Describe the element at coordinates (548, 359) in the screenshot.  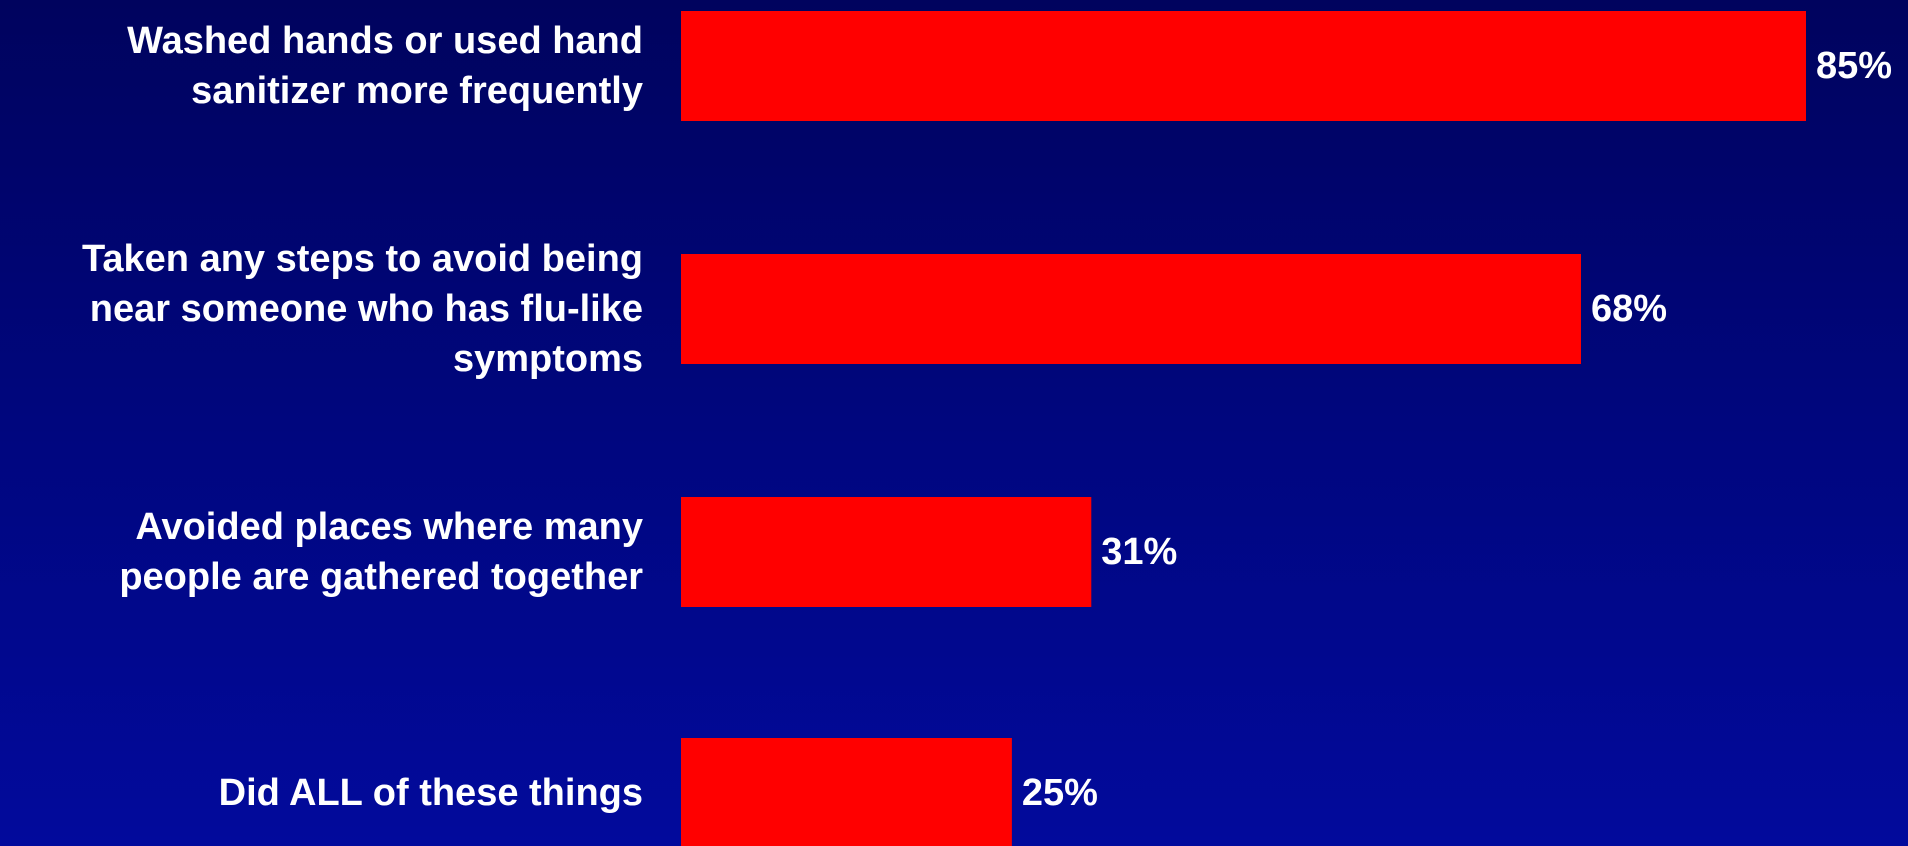
I see `category-label-line: symptoms` at that location.